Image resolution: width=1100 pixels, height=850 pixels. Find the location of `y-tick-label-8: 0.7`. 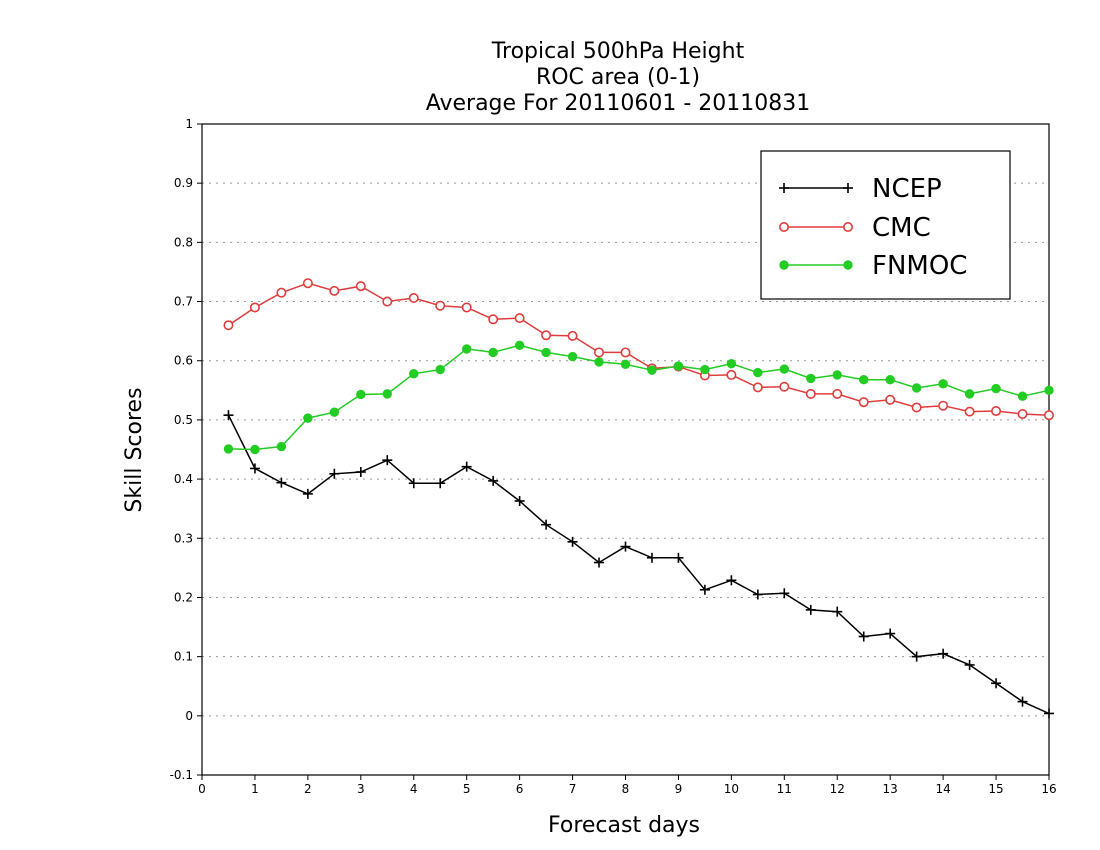

y-tick-label-8: 0.7 is located at coordinates (183, 302).